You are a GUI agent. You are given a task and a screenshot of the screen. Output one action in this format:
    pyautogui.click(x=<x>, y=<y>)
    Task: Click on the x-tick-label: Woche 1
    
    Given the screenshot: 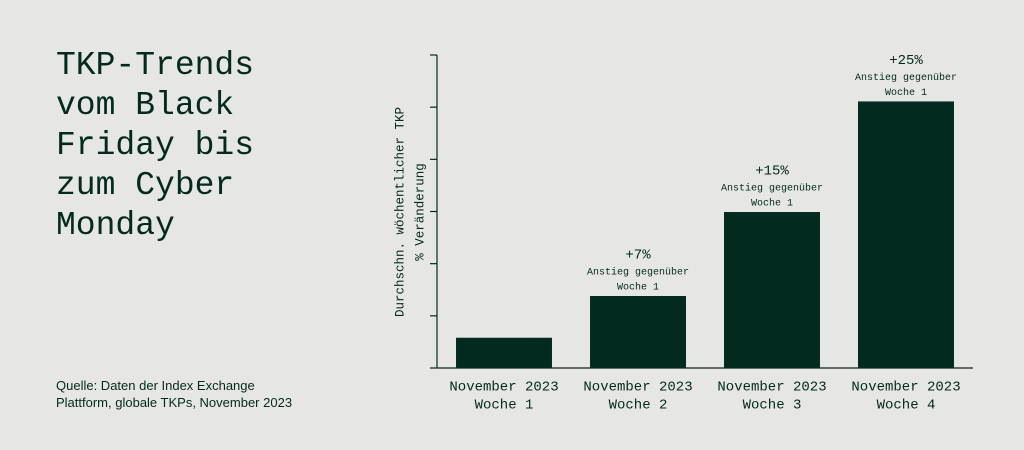 What is the action you would take?
    pyautogui.click(x=504, y=406)
    